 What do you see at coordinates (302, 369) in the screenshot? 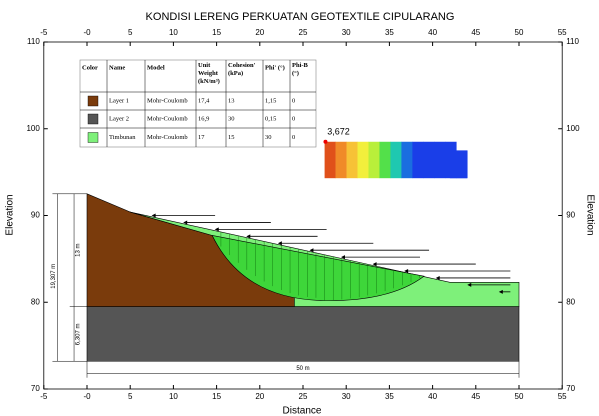
I see `dim-width: 50 m` at bounding box center [302, 369].